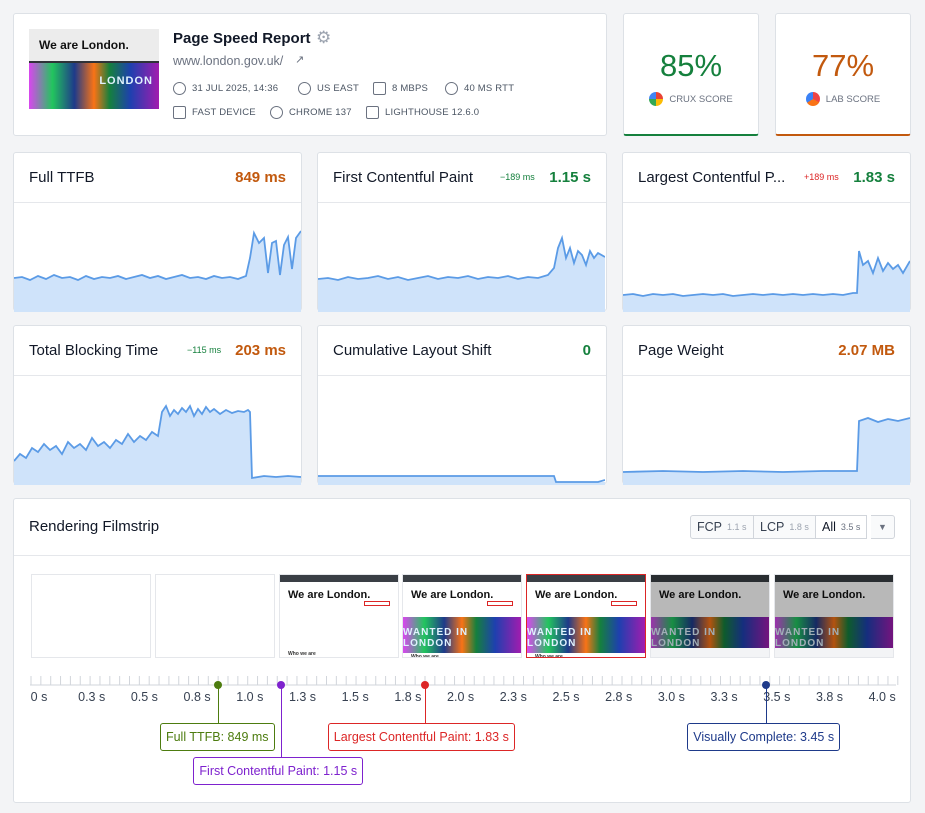 The image size is (925, 813). Describe the element at coordinates (619, 697) in the screenshot. I see `timeline-tick-label: 2.8 s` at that location.